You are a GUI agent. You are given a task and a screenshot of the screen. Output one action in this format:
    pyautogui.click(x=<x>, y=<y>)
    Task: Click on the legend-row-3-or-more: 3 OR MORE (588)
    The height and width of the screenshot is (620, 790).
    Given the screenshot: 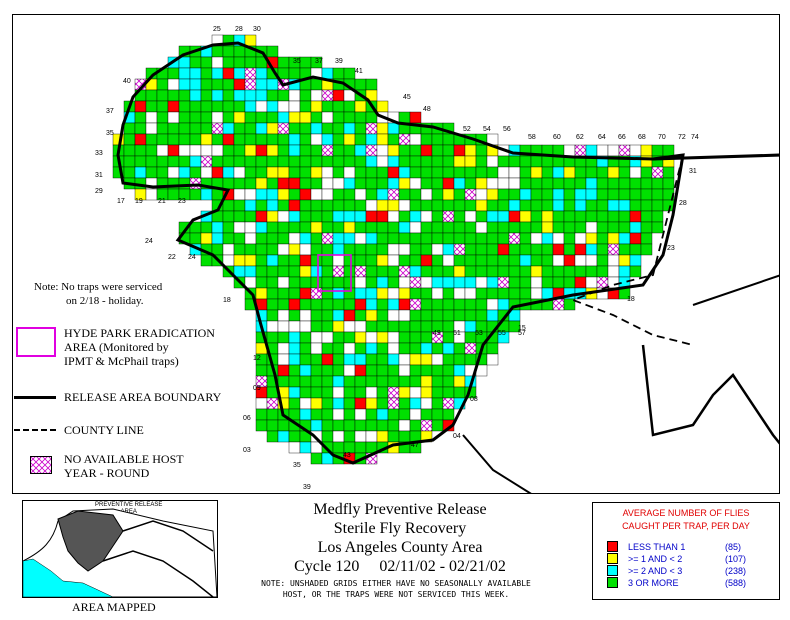 What is the action you would take?
    pyautogui.click(x=676, y=582)
    